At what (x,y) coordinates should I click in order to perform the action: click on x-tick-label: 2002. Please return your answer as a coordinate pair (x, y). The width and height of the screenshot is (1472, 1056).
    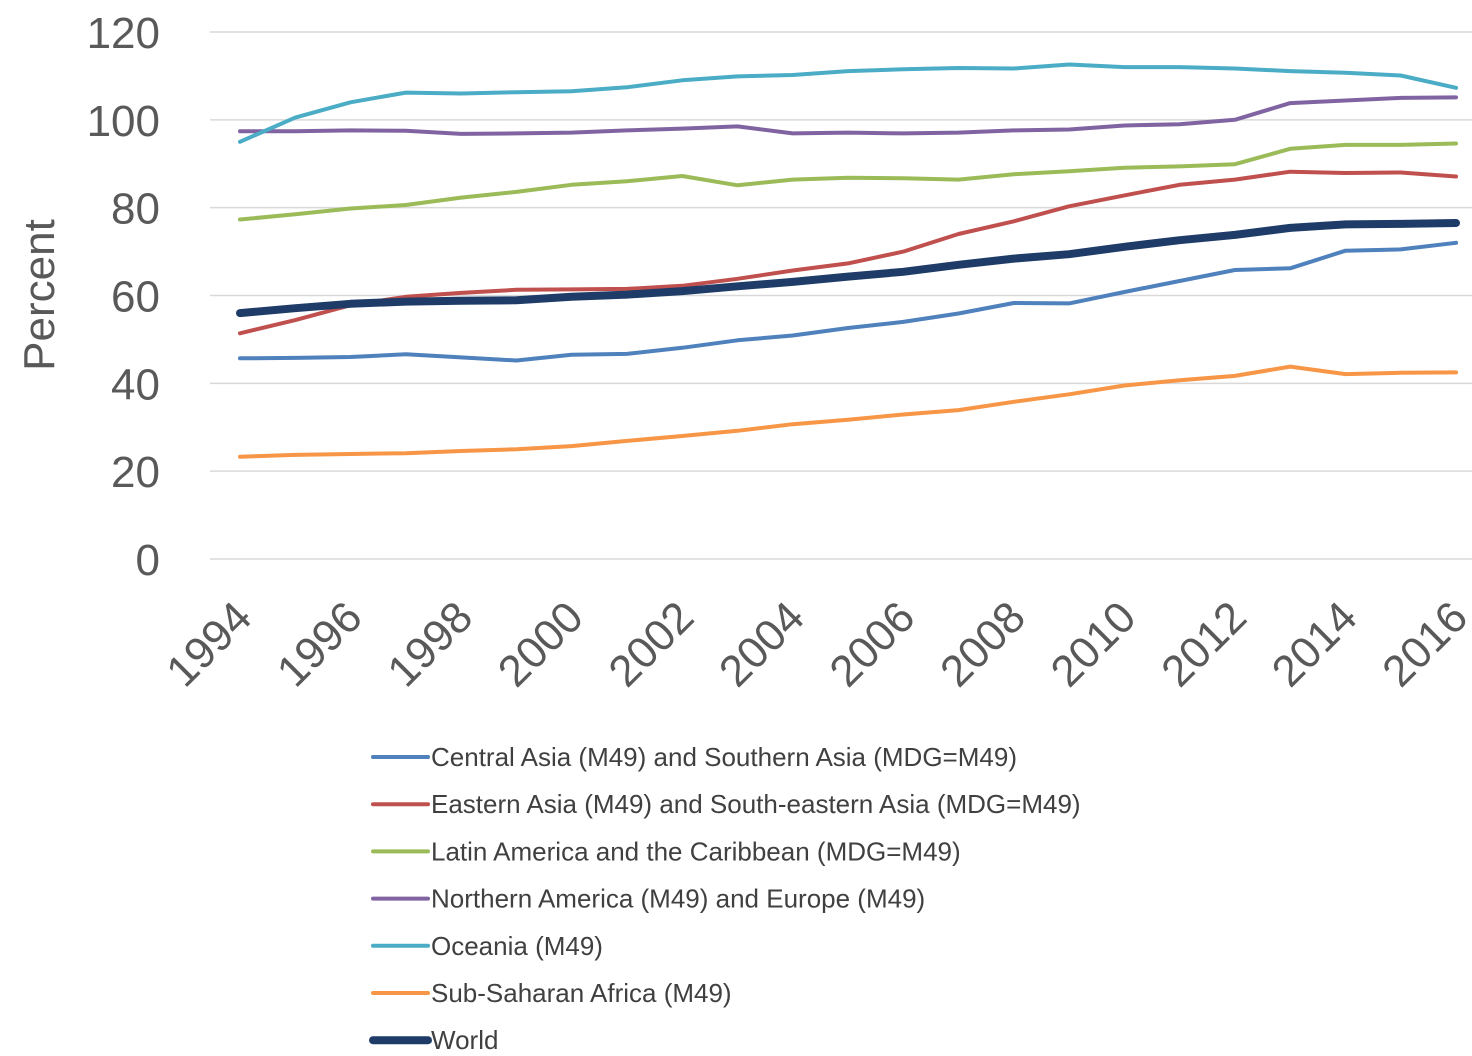
    Looking at the image, I should click on (651, 644).